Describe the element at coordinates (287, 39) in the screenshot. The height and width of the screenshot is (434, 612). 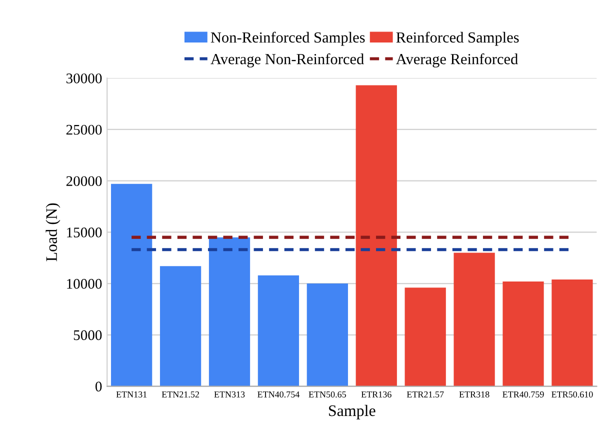
I see `legend-label: Non-Reinforced Samples` at that location.